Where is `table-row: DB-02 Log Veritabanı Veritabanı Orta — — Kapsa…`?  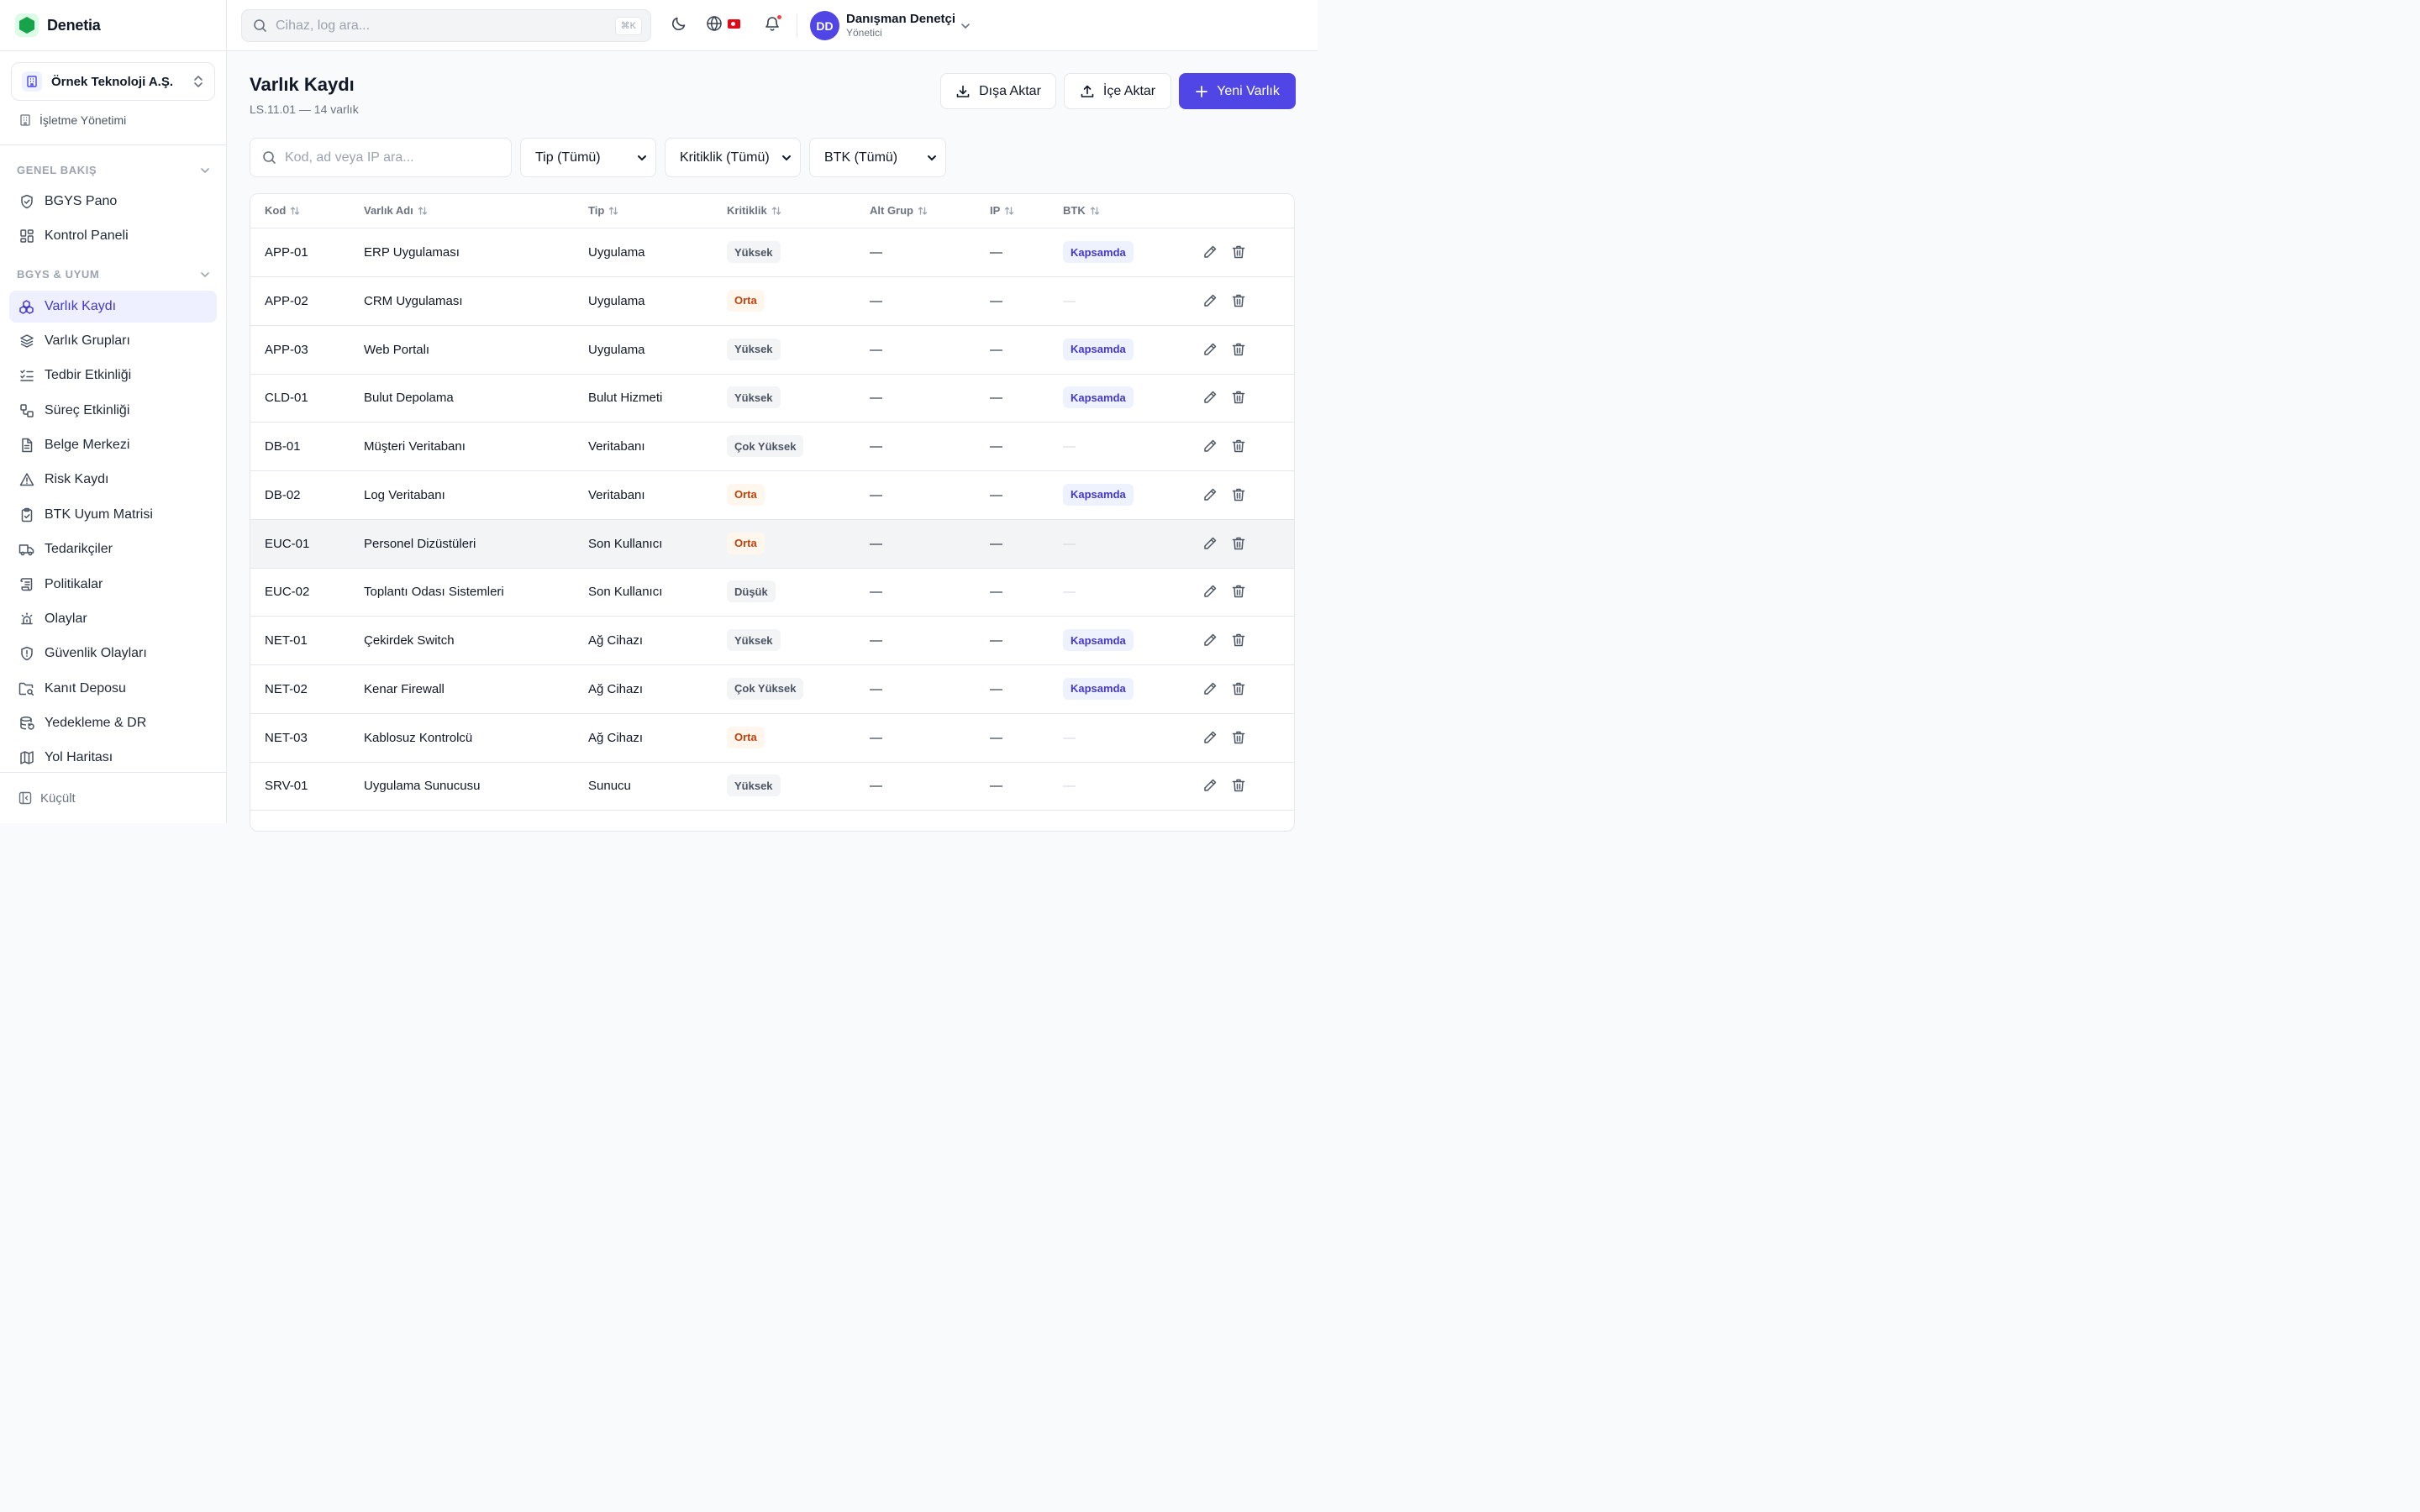
table-row: DB-02 Log Veritabanı Veritabanı Orta — — Kapsa… is located at coordinates (772, 495).